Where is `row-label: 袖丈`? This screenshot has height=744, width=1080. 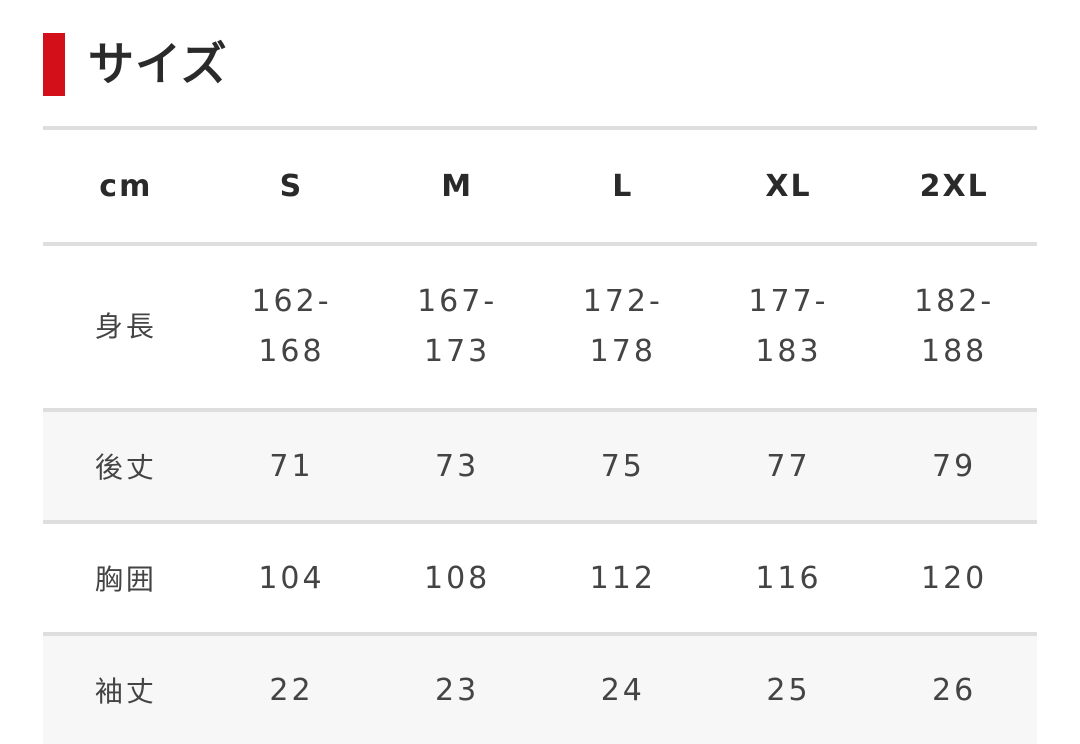 row-label: 袖丈 is located at coordinates (125, 691).